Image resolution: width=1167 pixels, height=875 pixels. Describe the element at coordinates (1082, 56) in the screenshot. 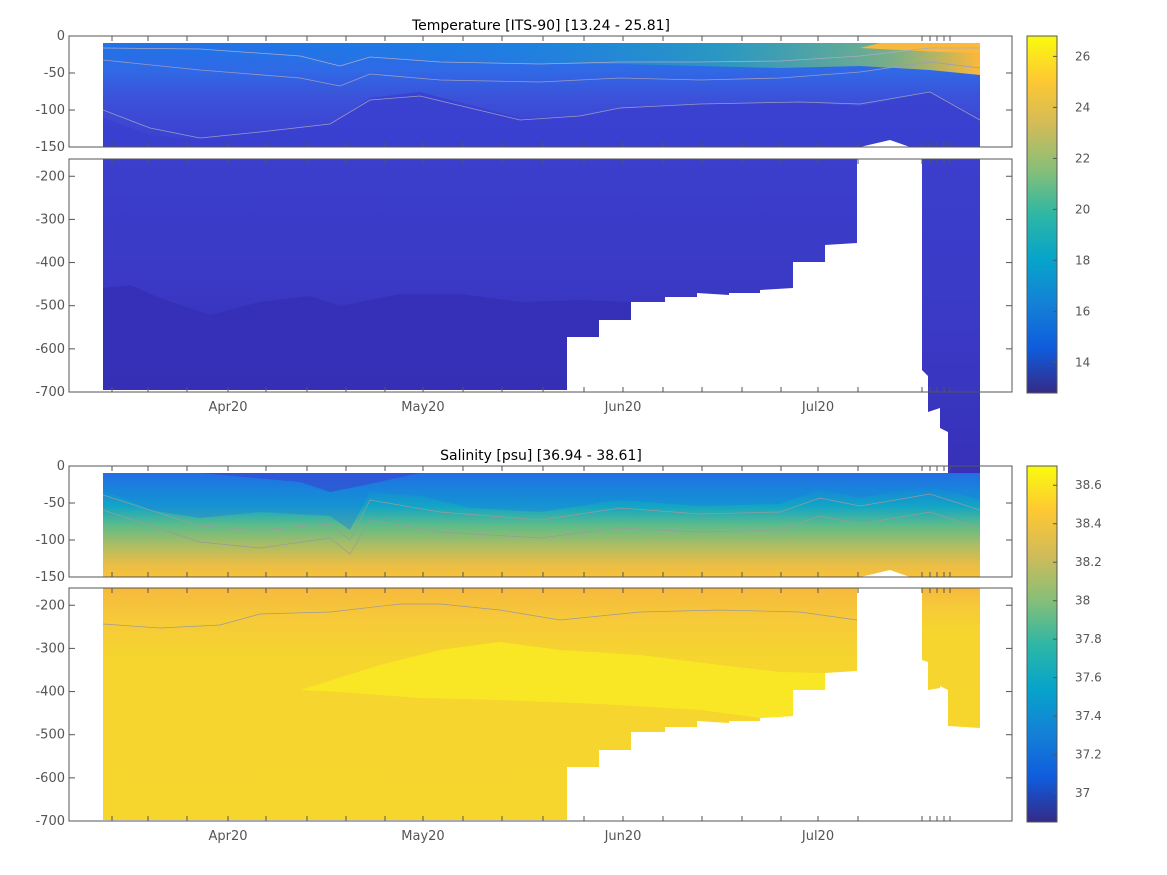

I see `temperature-colorbar-tick-label: 26` at that location.